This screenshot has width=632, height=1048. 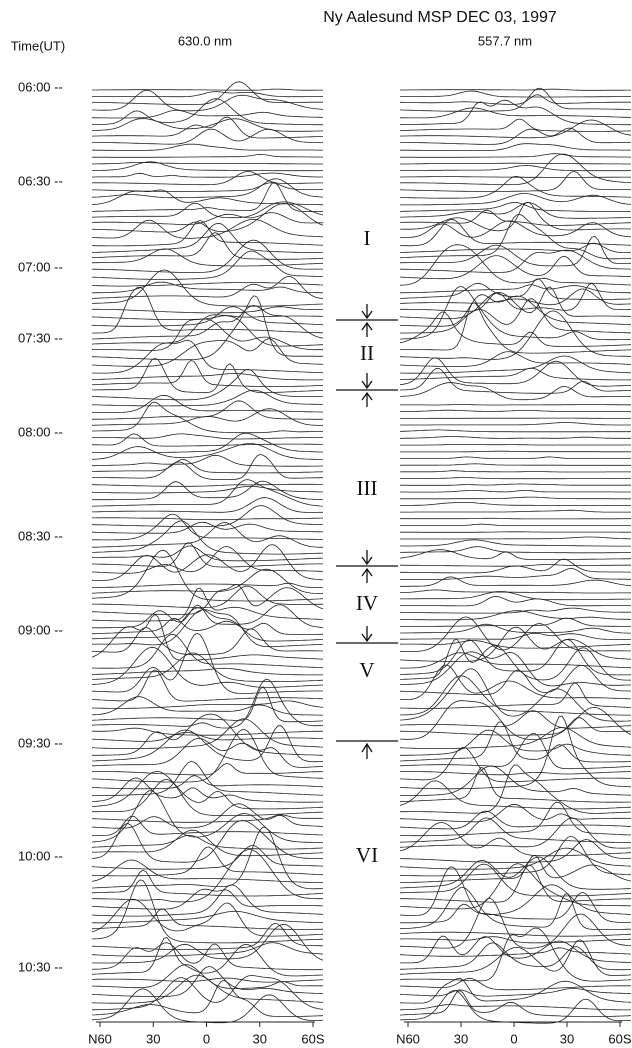 I want to click on x-tick-label: 30, so click(x=567, y=1038).